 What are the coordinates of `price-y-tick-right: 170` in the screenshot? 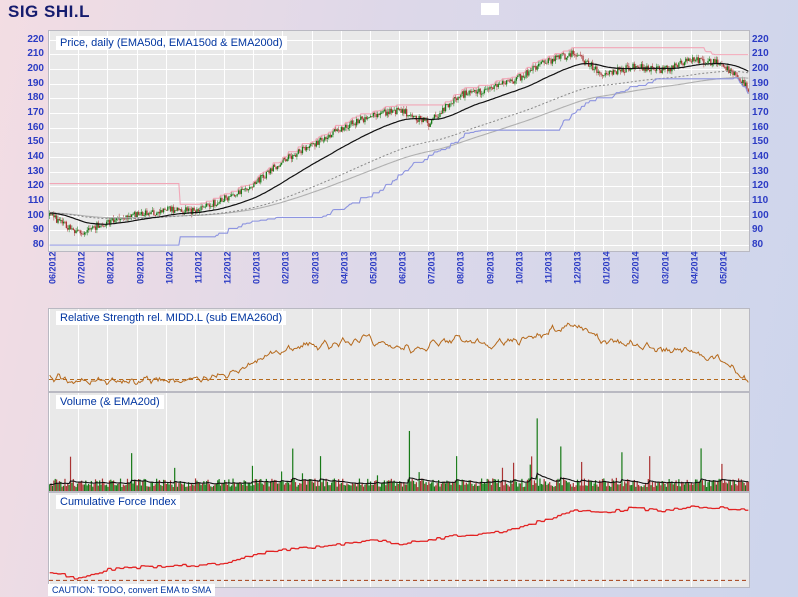 It's located at (760, 112).